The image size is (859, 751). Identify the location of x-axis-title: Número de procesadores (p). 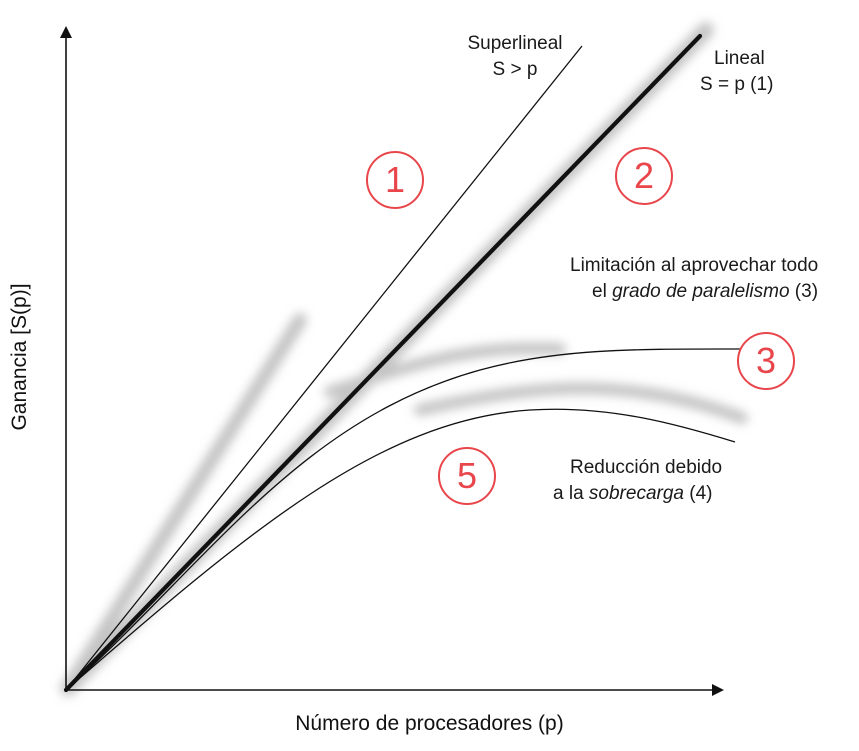
(429, 723).